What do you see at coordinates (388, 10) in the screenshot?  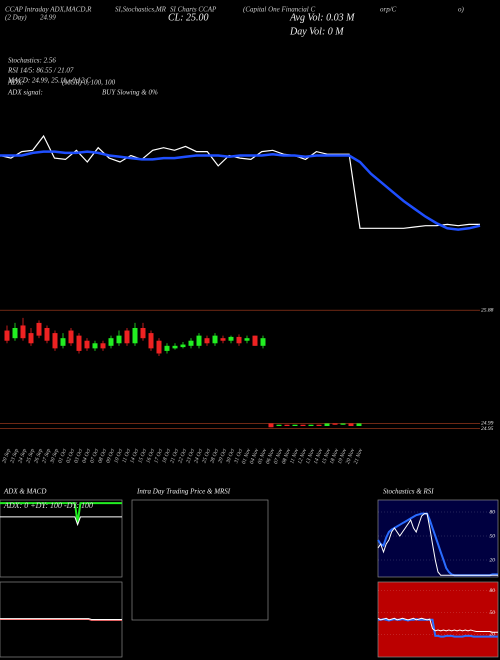 I see `title-part: orp/C` at bounding box center [388, 10].